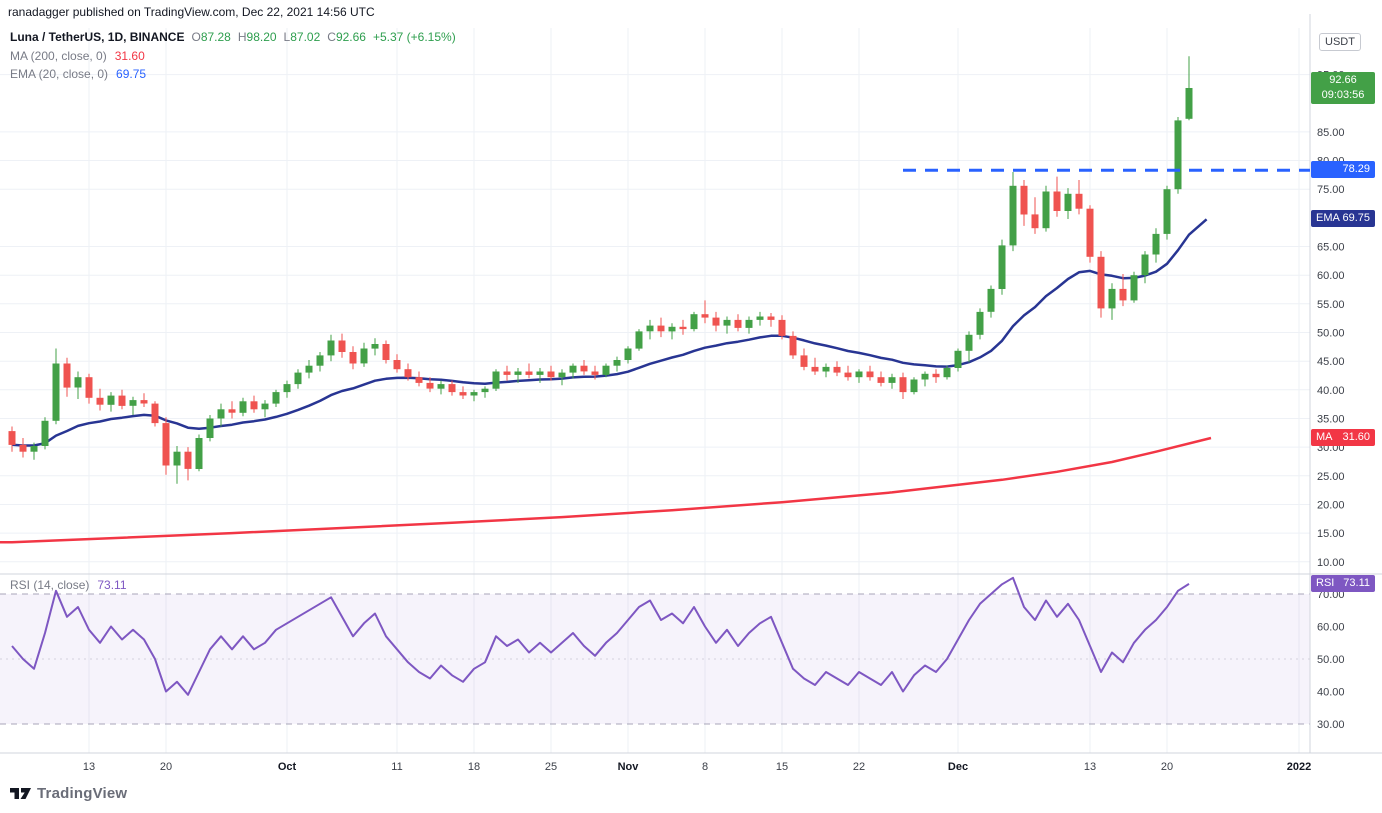 This screenshot has width=1382, height=813. Describe the element at coordinates (1343, 88) in the screenshot. I see `last-price-badge: 92.66 09:03:56` at that location.